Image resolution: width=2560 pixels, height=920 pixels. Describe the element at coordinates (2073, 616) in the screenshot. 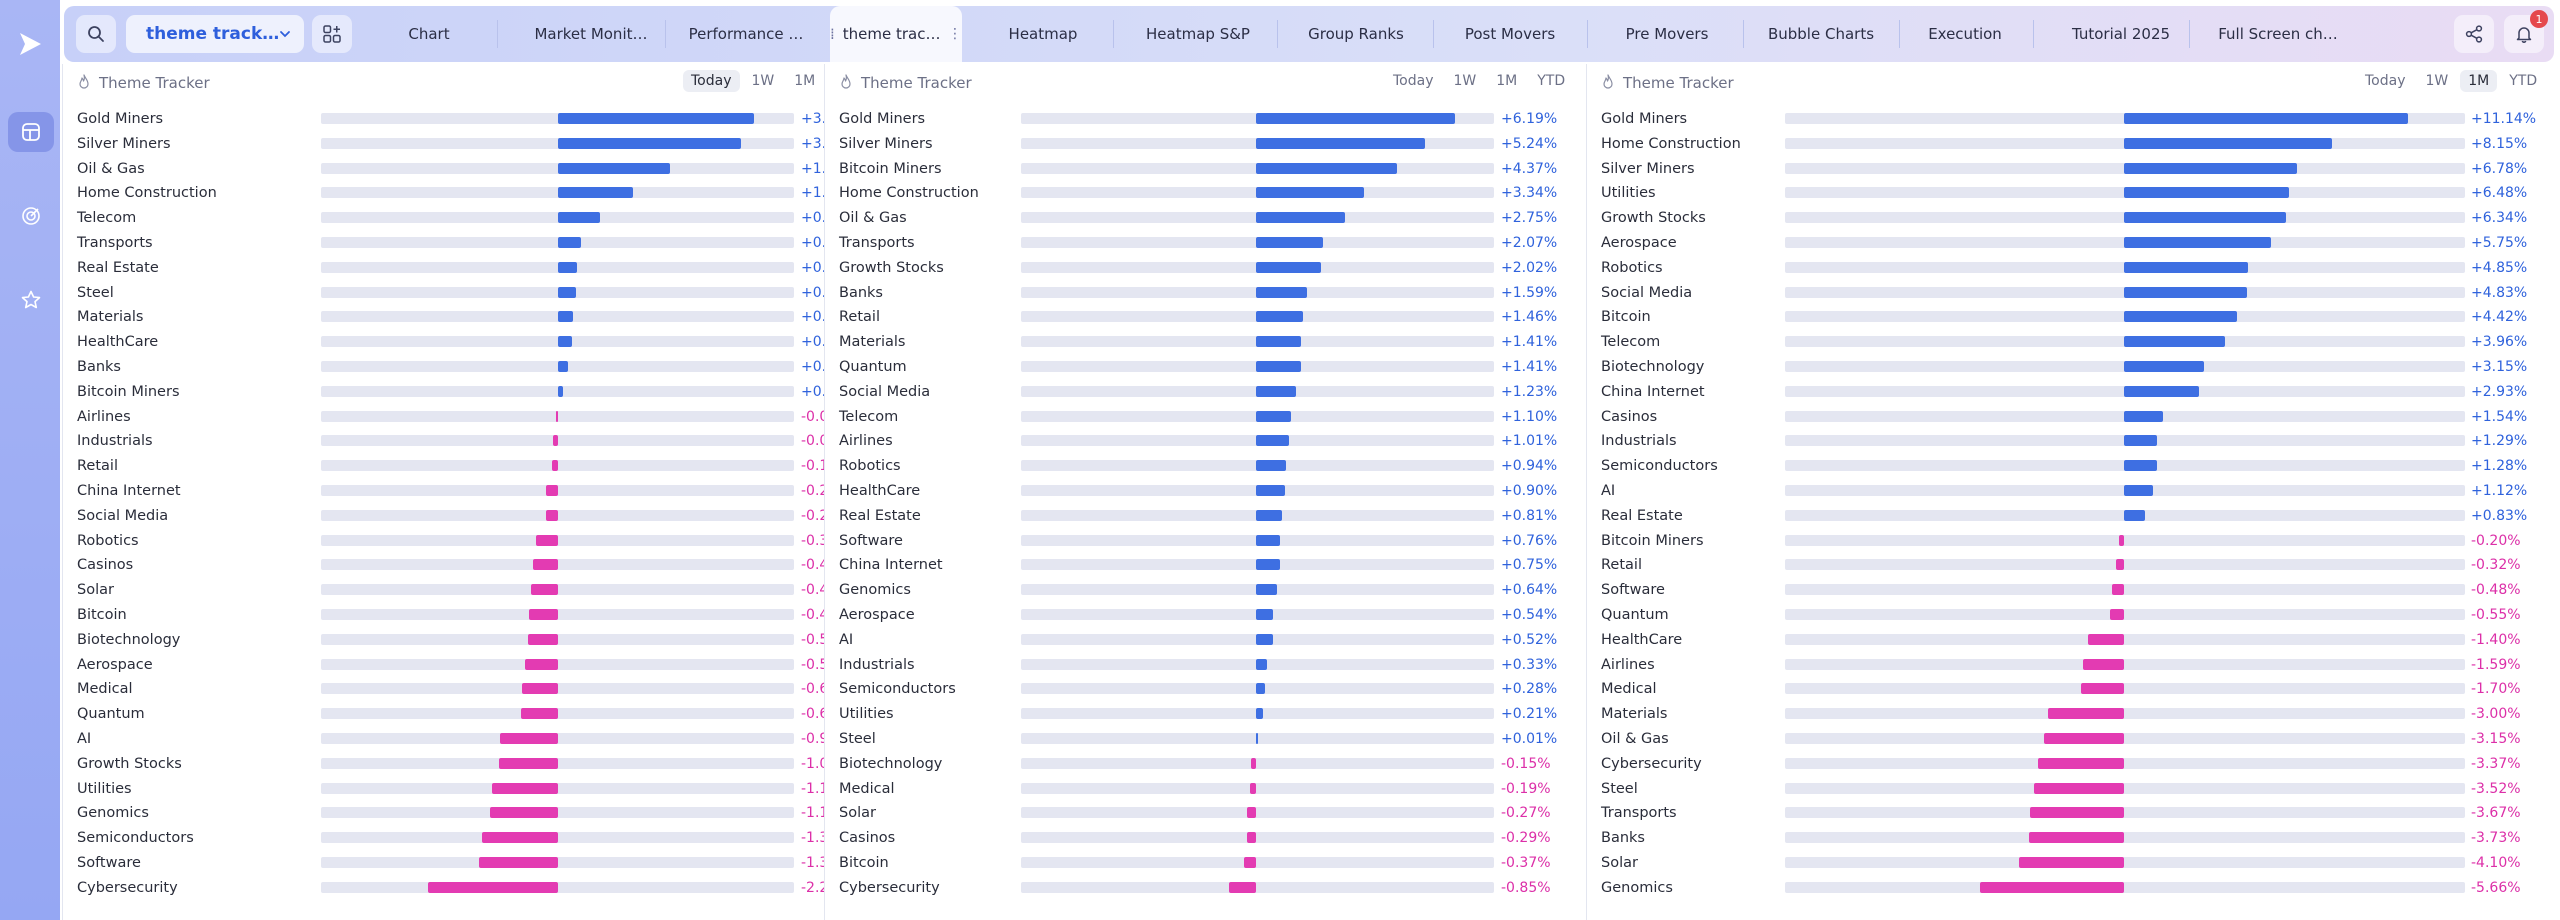

I see `theme-row: Quantum -0.55%` at that location.